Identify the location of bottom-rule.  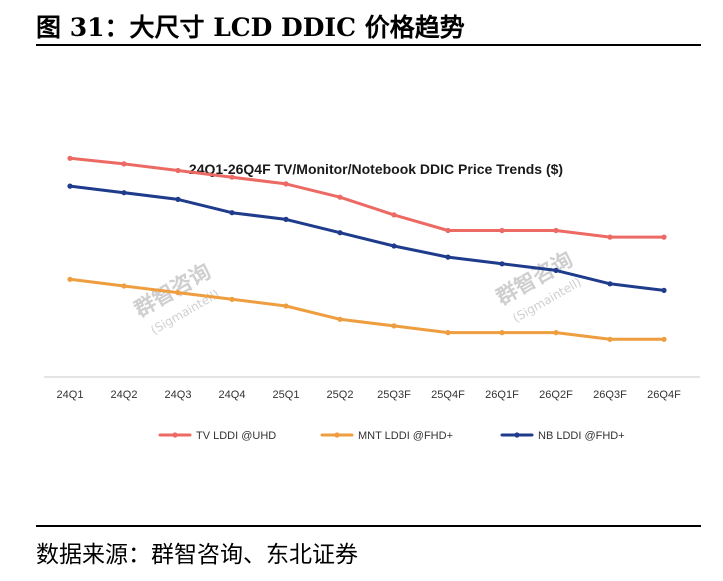
(368, 526).